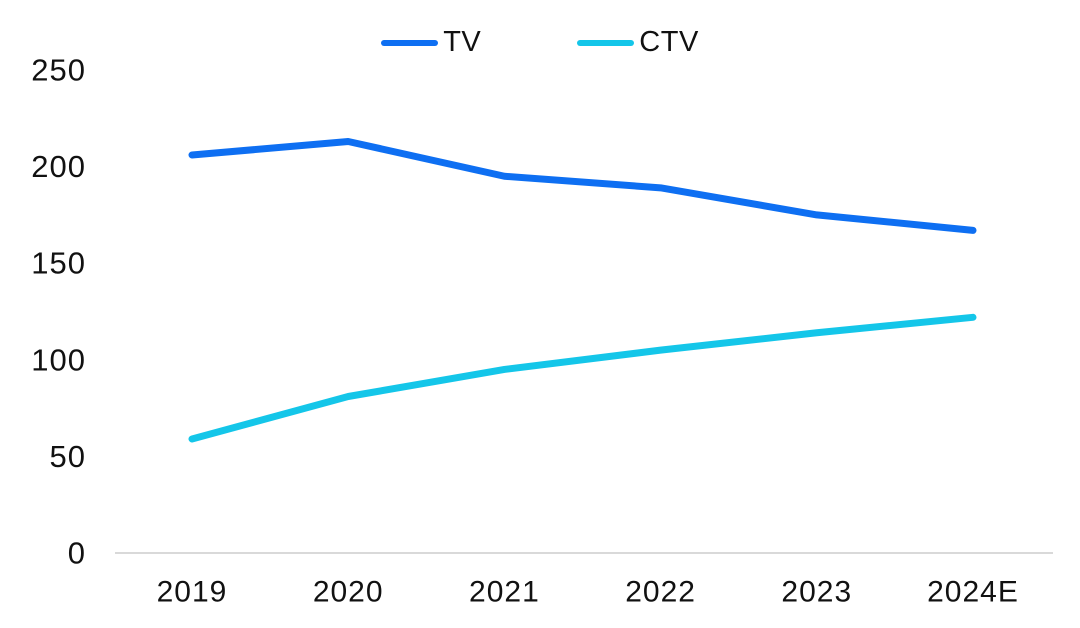  Describe the element at coordinates (58, 359) in the screenshot. I see `y-tick-label: 100` at that location.